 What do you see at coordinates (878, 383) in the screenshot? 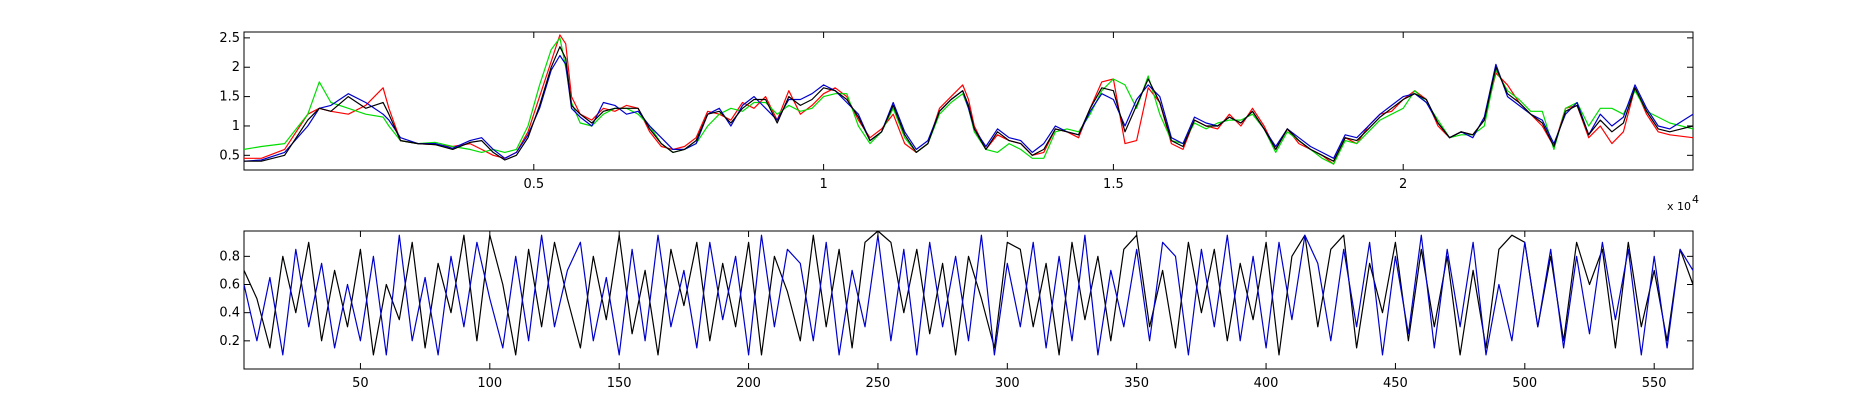
I see `x-tick-label: 250` at bounding box center [878, 383].